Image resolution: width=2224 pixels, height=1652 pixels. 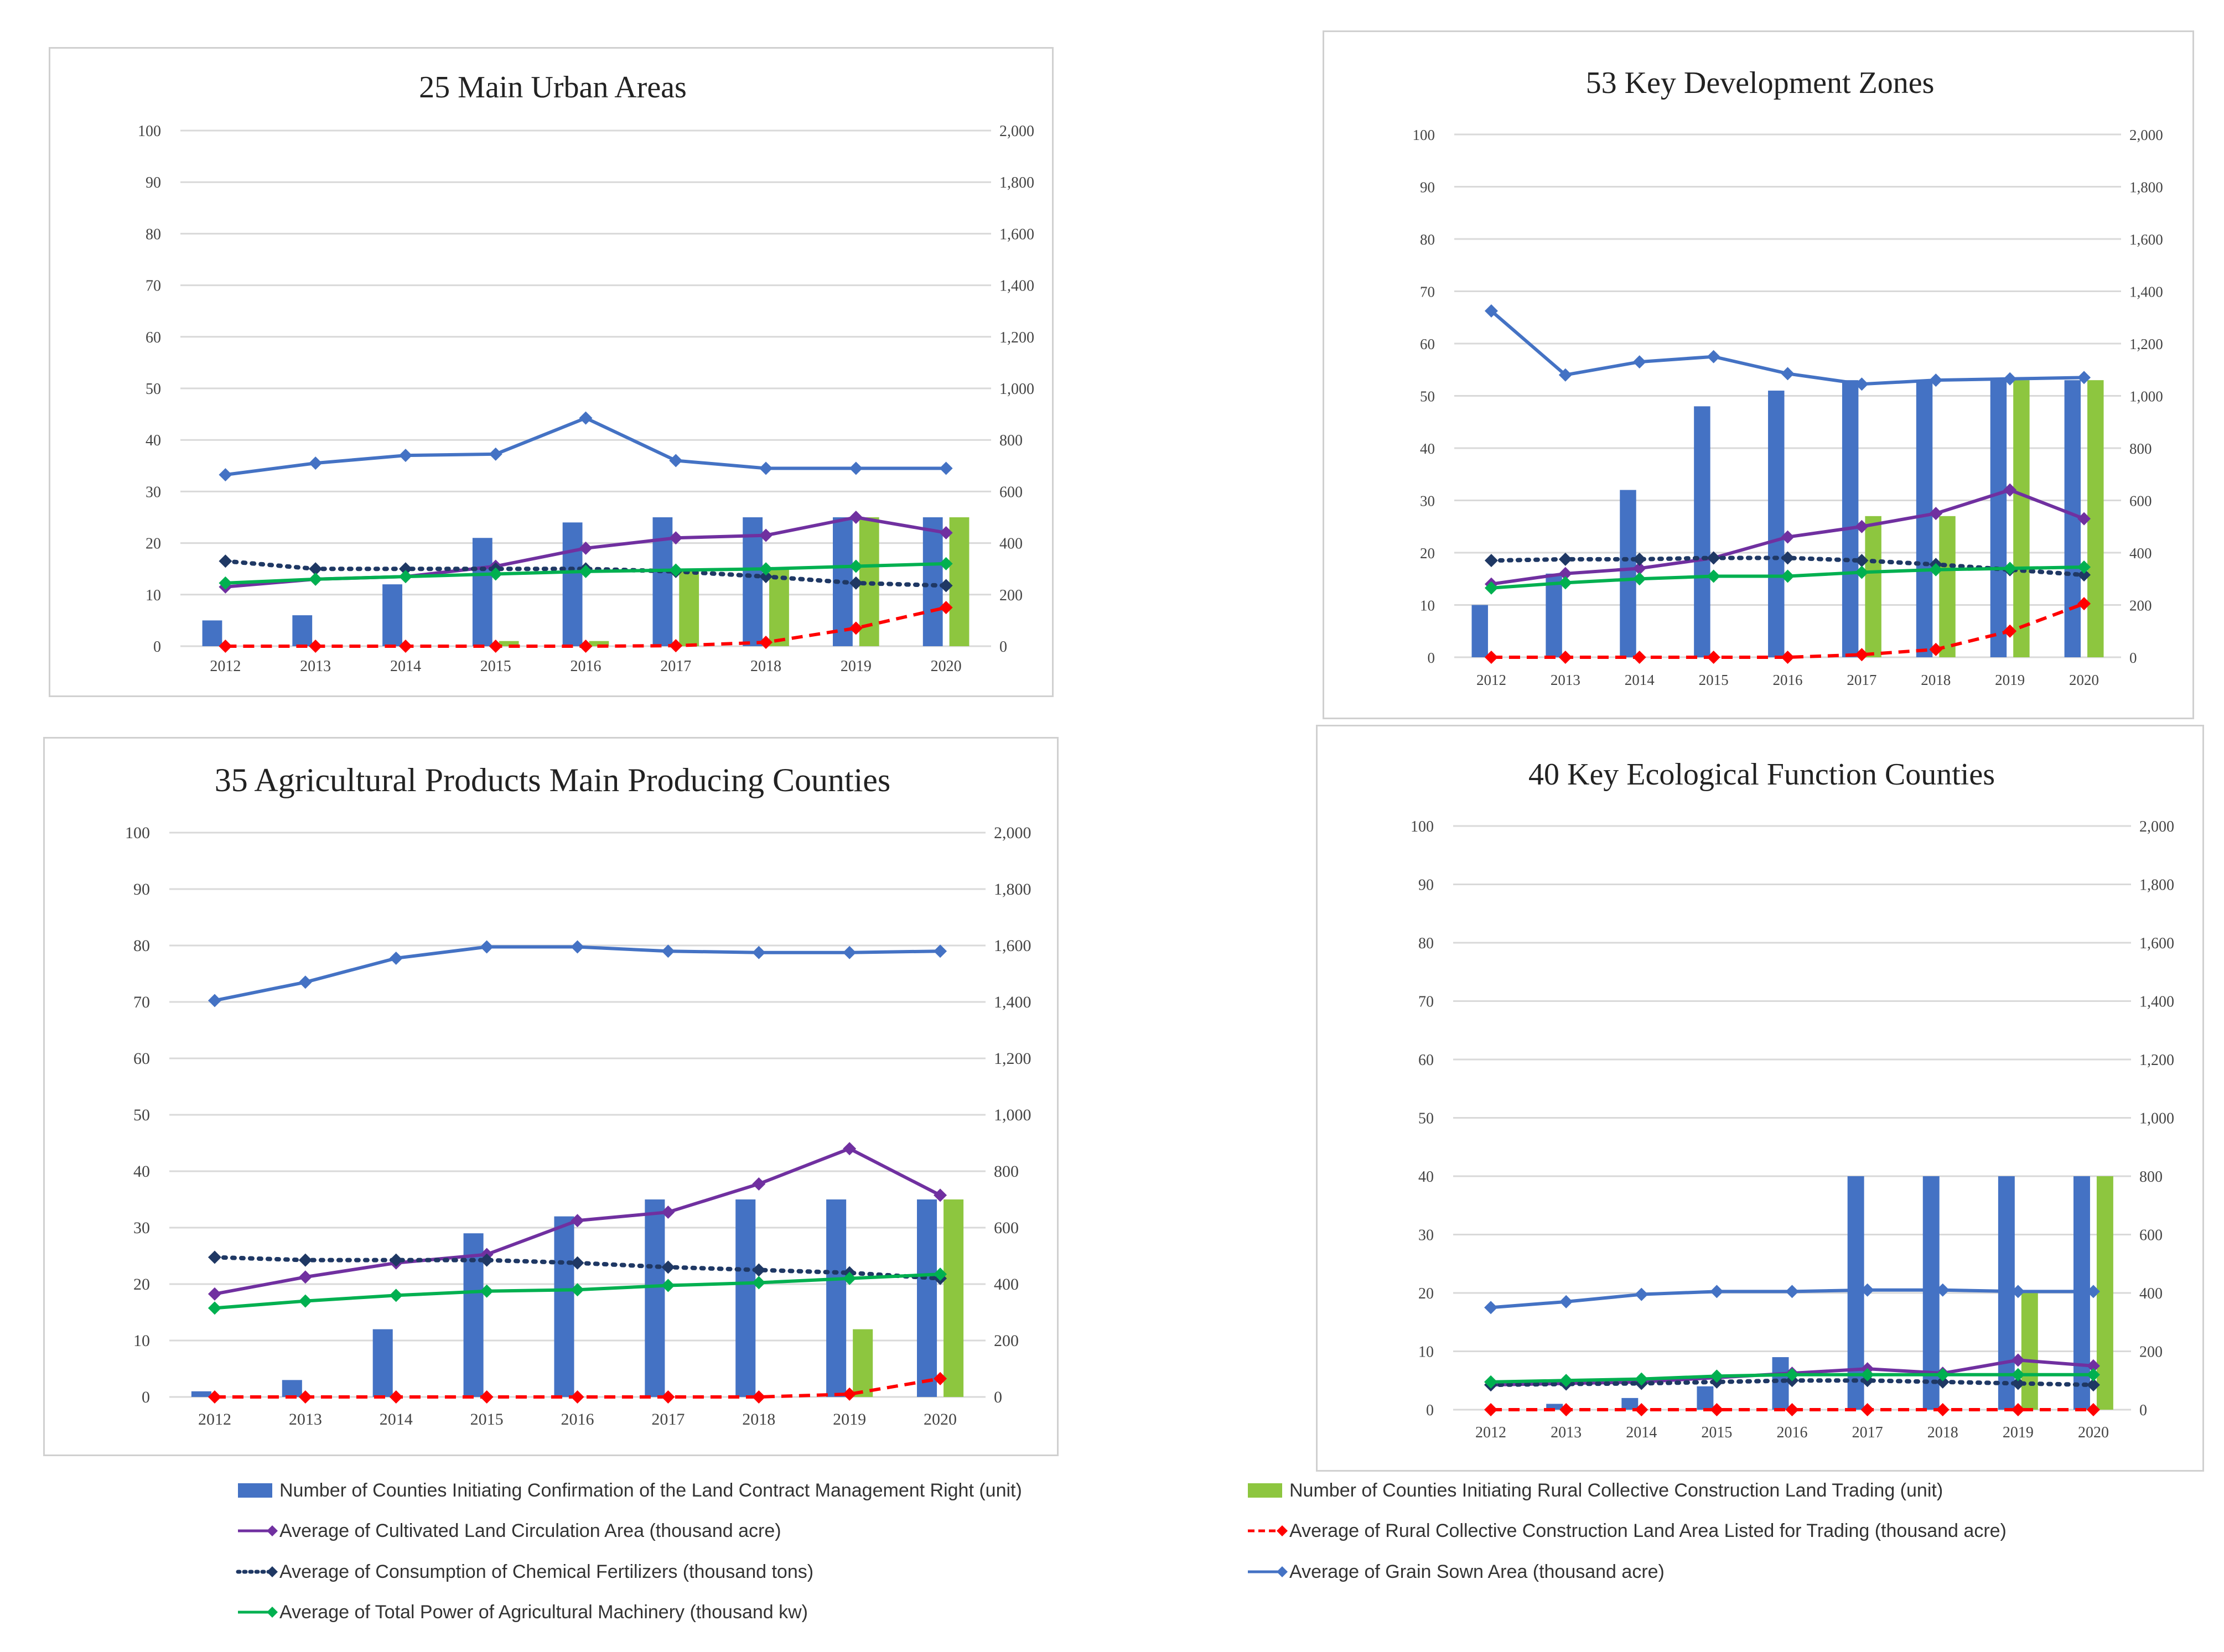 I want to click on y-left-tick-label: 90, so click(x=142, y=889).